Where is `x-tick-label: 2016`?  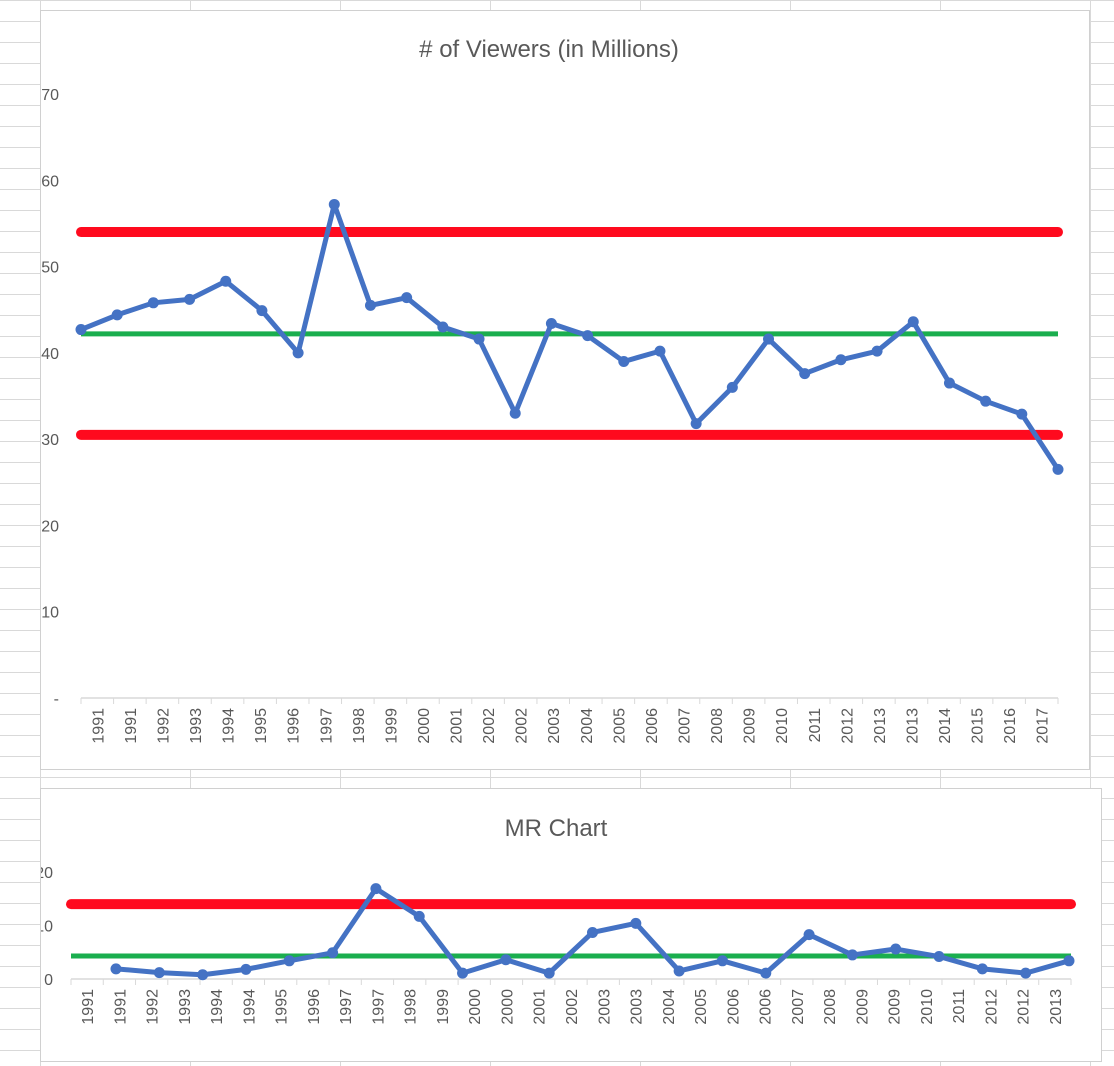 x-tick-label: 2016 is located at coordinates (1010, 726).